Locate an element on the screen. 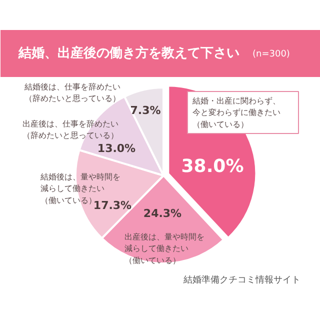  chart-title: 結婚、出産後の働き方を教えて下さい is located at coordinates (129, 53).